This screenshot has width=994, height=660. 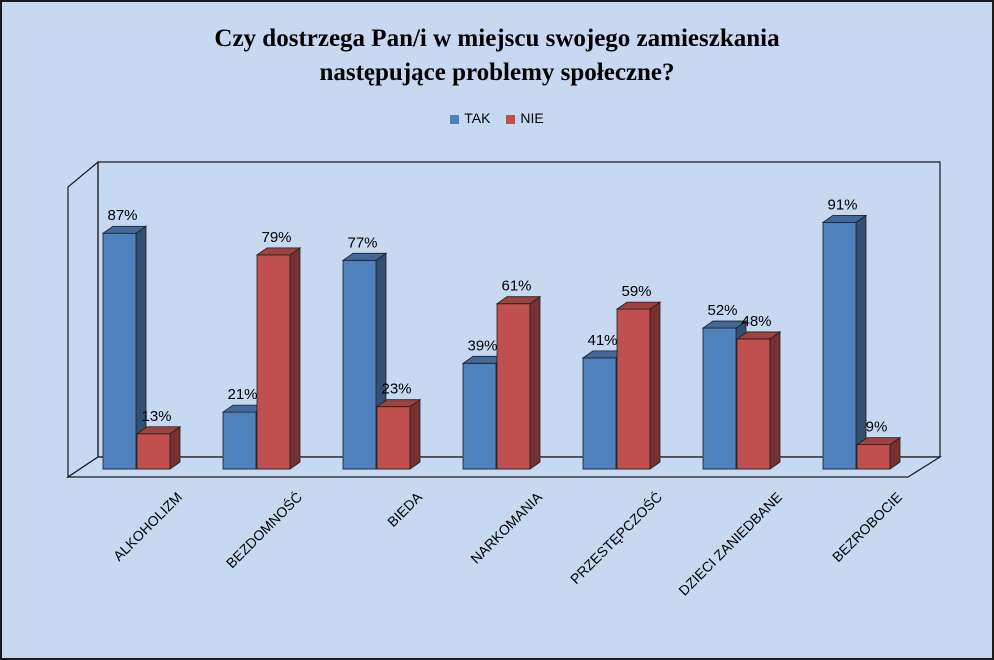 I want to click on bar-tak-bezrobocie-top, so click(x=844, y=218).